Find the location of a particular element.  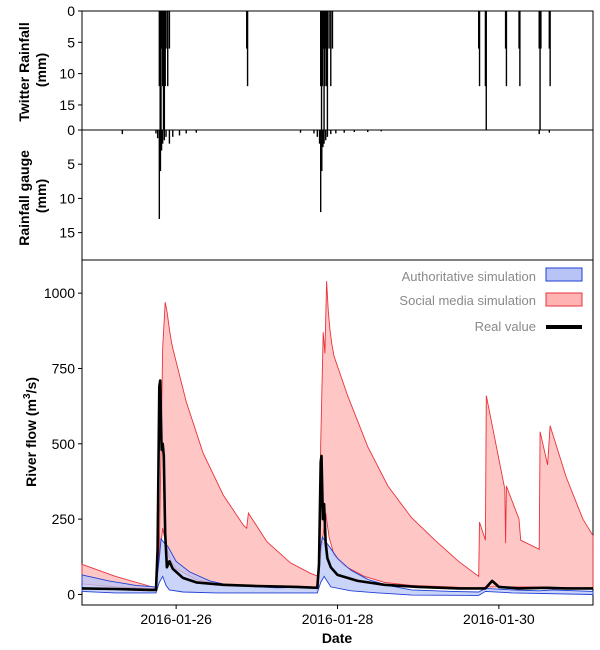

twitter-ytick-label-2: 10 is located at coordinates (67, 74).